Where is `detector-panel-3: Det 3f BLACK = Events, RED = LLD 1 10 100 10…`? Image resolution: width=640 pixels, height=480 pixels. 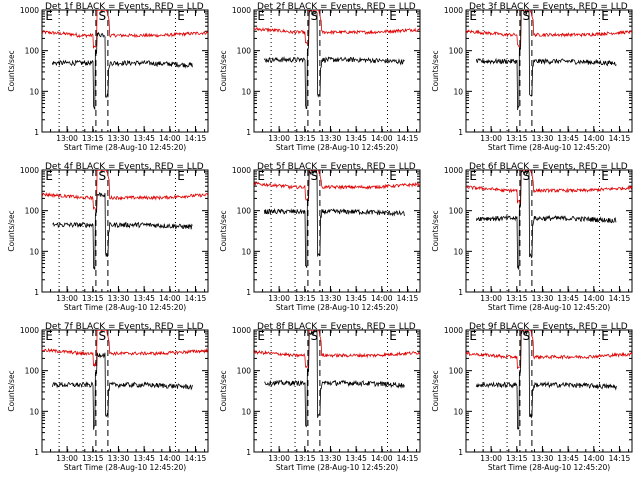 detector-panel-3: Det 3f BLACK = Events, RED = LLD 1 10 100 10… is located at coordinates (532, 77).